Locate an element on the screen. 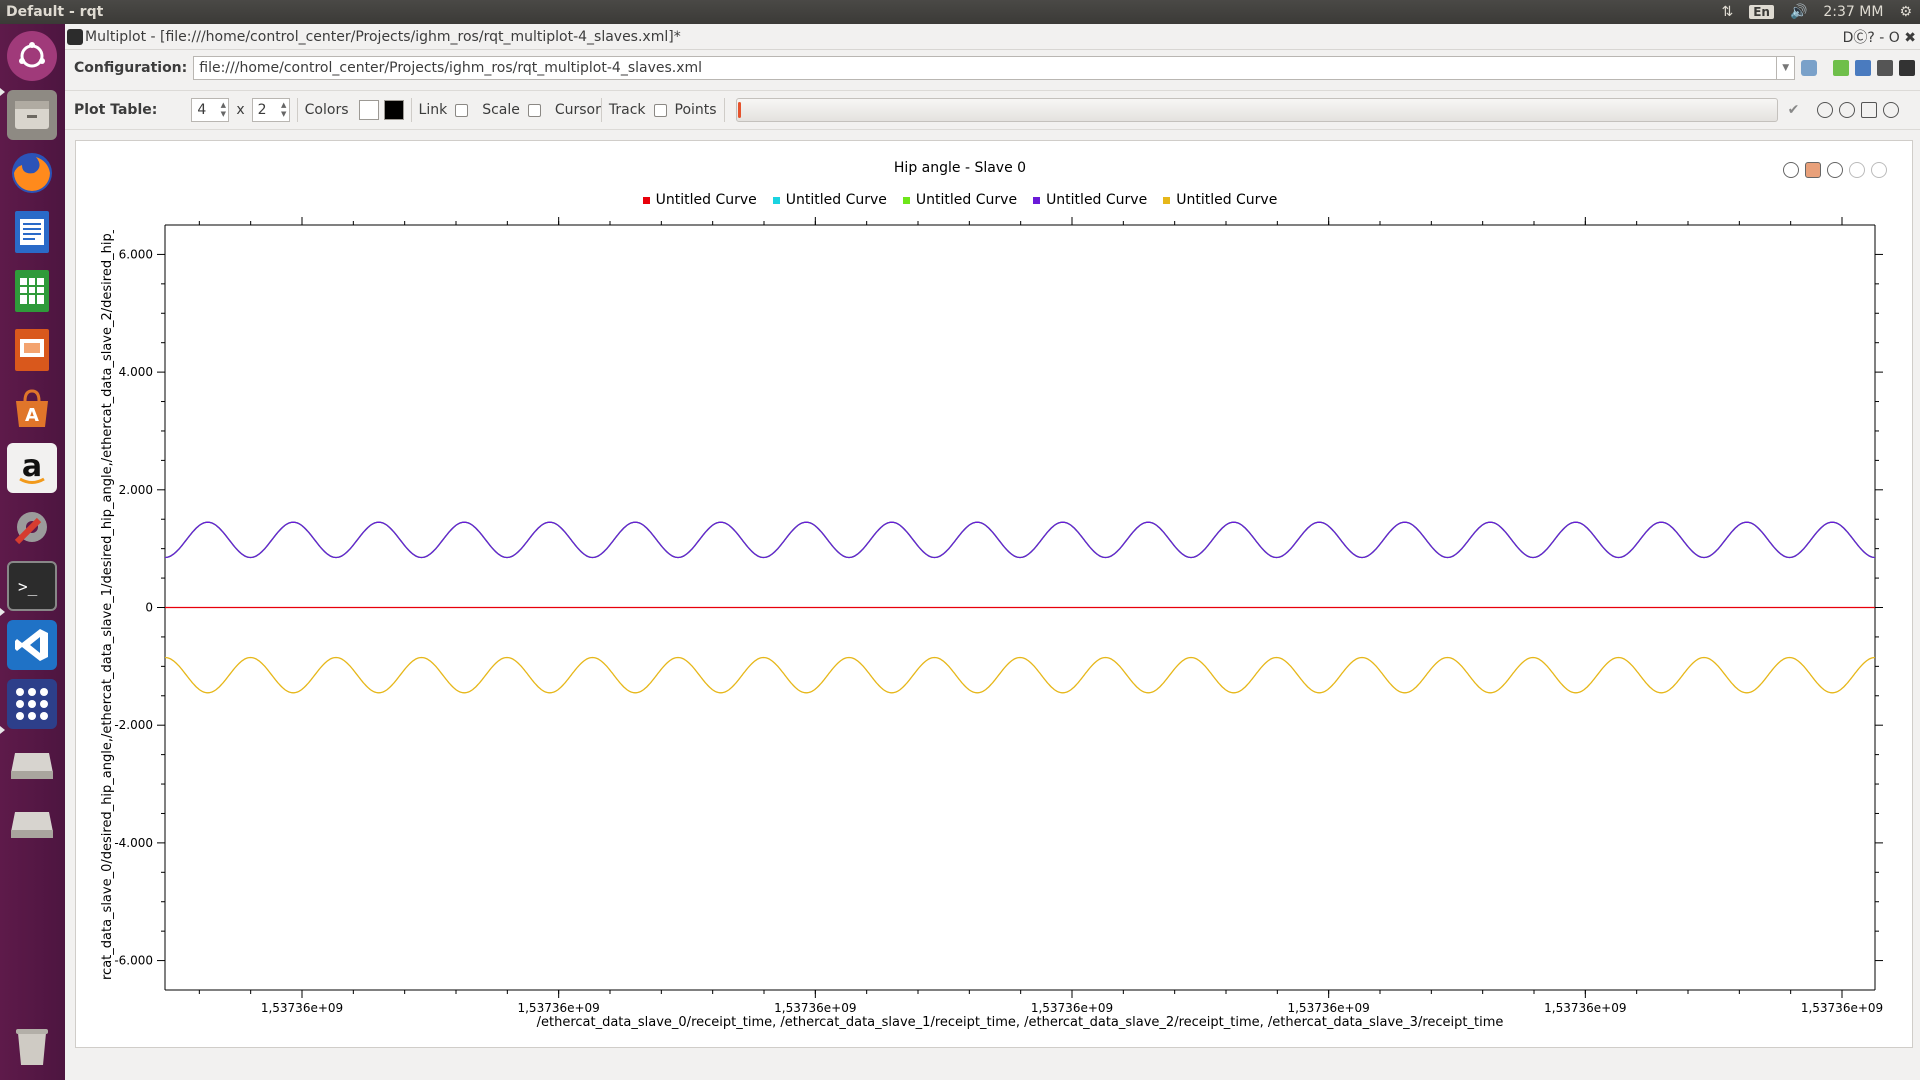 The height and width of the screenshot is (1080, 1920). calc-icon is located at coordinates (32, 291).